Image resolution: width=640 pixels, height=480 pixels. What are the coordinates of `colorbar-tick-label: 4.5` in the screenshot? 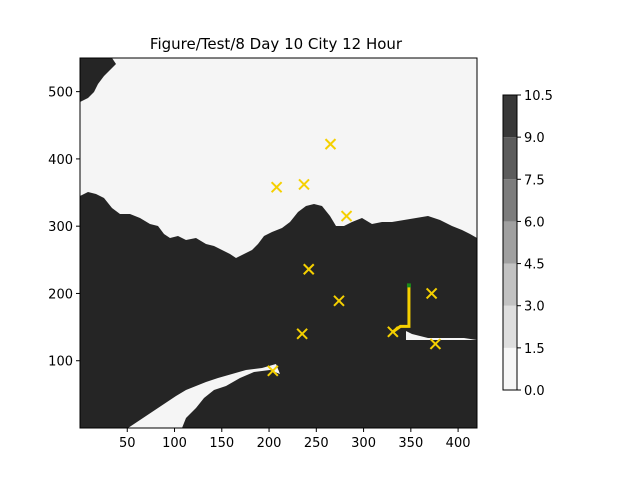 It's located at (534, 265).